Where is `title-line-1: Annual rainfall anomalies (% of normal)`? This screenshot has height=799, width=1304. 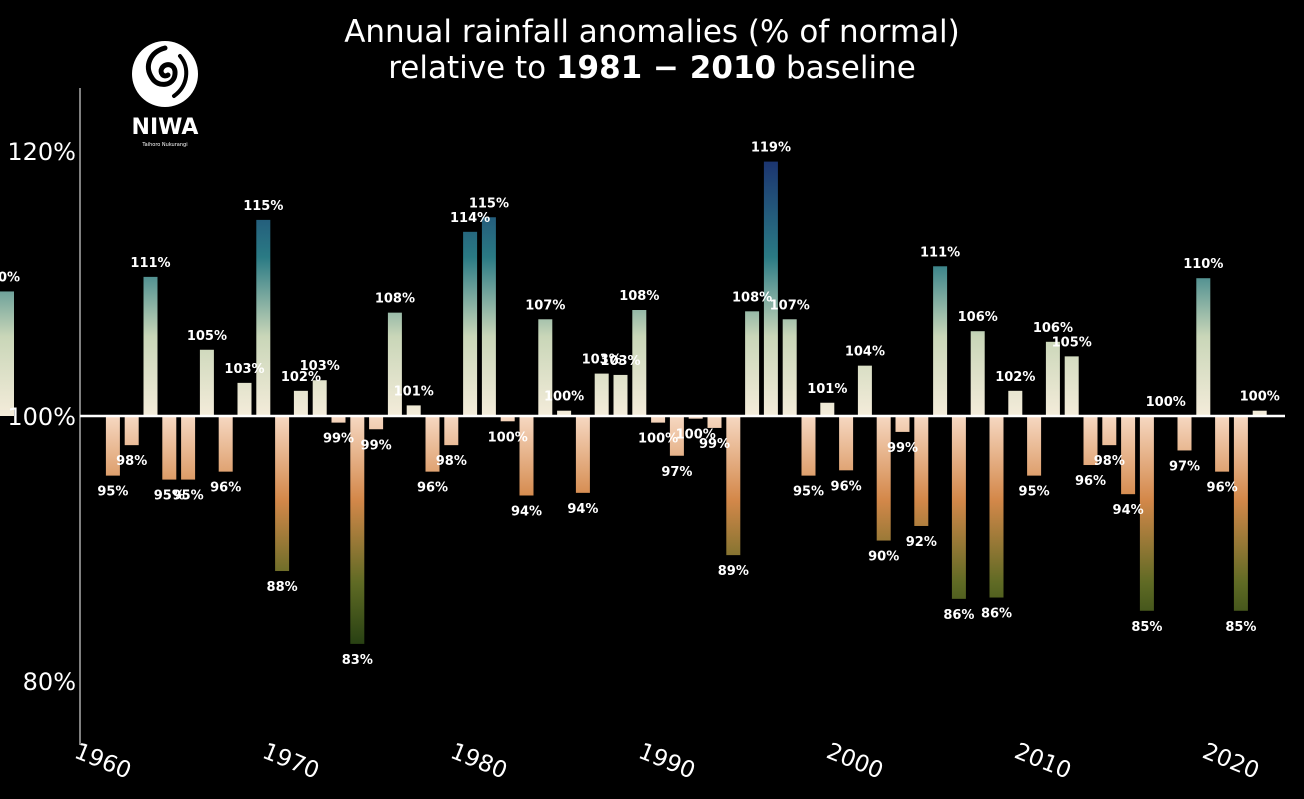
title-line-1: Annual rainfall anomalies (% of normal) is located at coordinates (652, 32).